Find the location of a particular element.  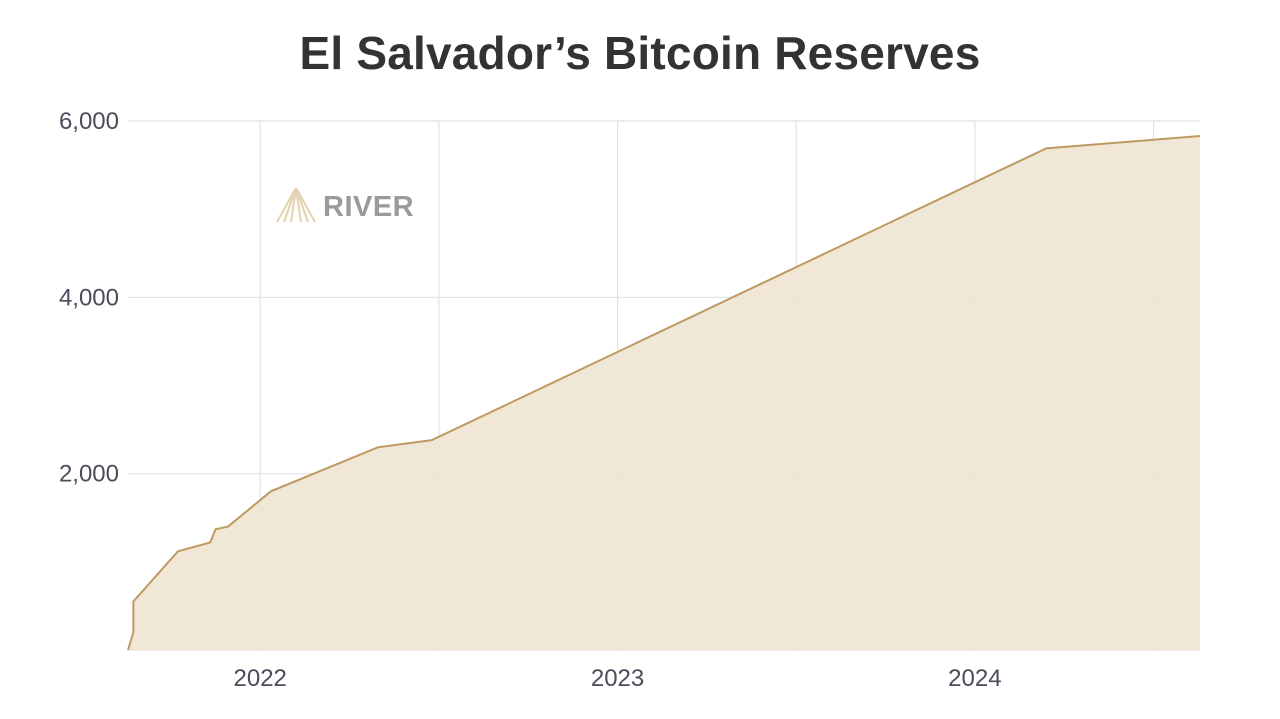

chart-title: El Salvador’s Bitcoin Reserves is located at coordinates (640, 53).